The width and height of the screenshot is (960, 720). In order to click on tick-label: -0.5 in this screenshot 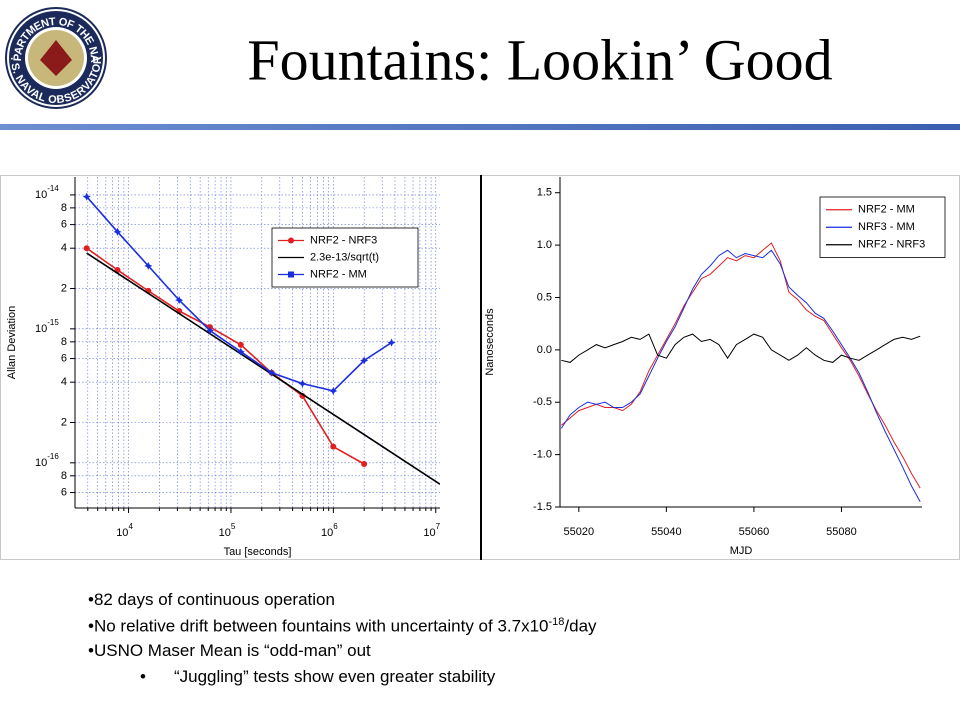, I will do `click(542, 402)`.